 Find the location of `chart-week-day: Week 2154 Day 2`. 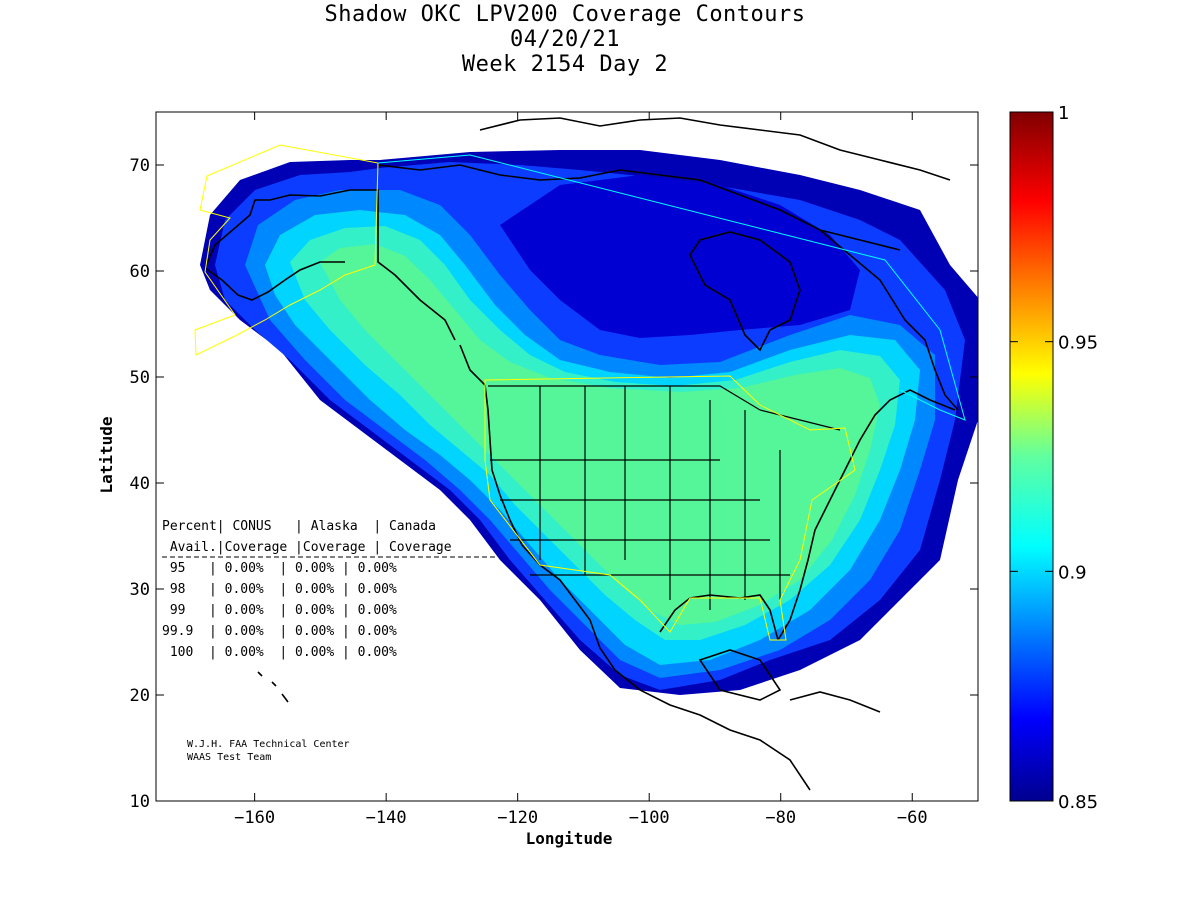

chart-week-day: Week 2154 Day 2 is located at coordinates (565, 64).